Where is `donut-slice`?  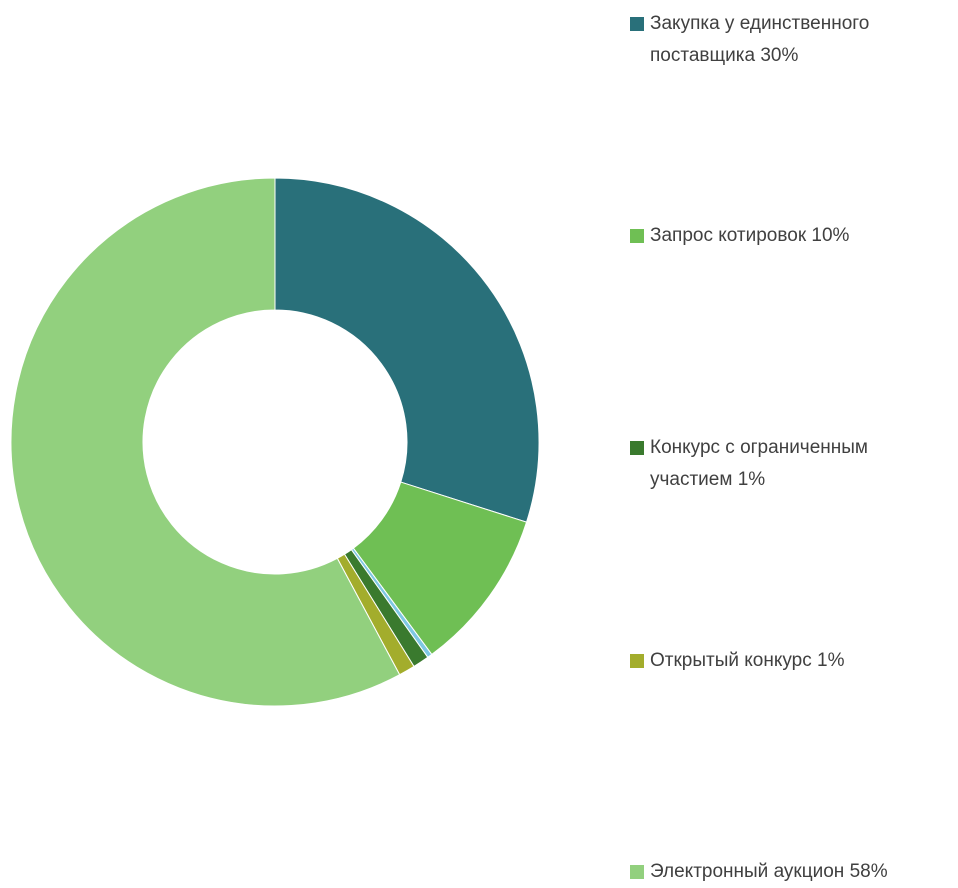 donut-slice is located at coordinates (407, 350).